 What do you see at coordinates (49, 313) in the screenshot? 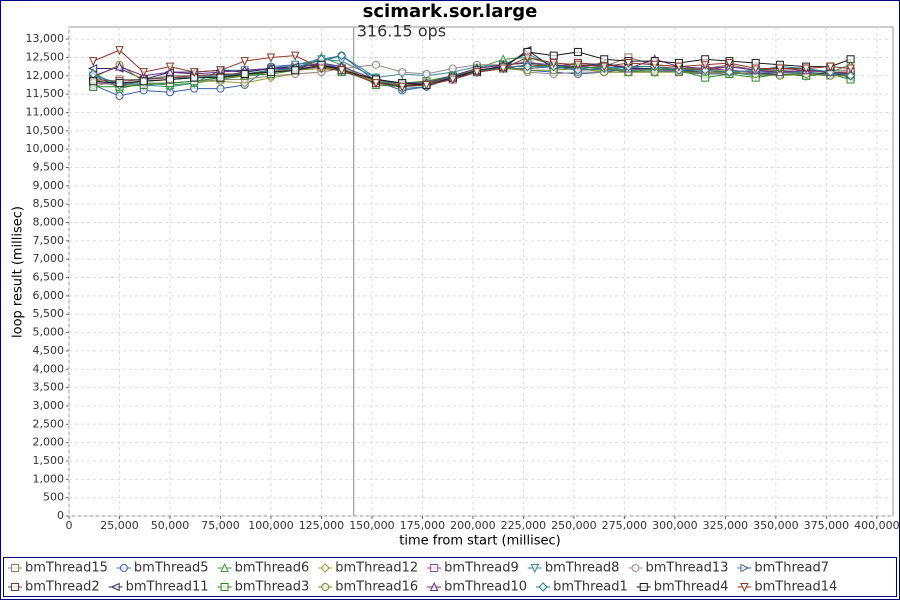
I see `y-tick-label: 5,500` at bounding box center [49, 313].